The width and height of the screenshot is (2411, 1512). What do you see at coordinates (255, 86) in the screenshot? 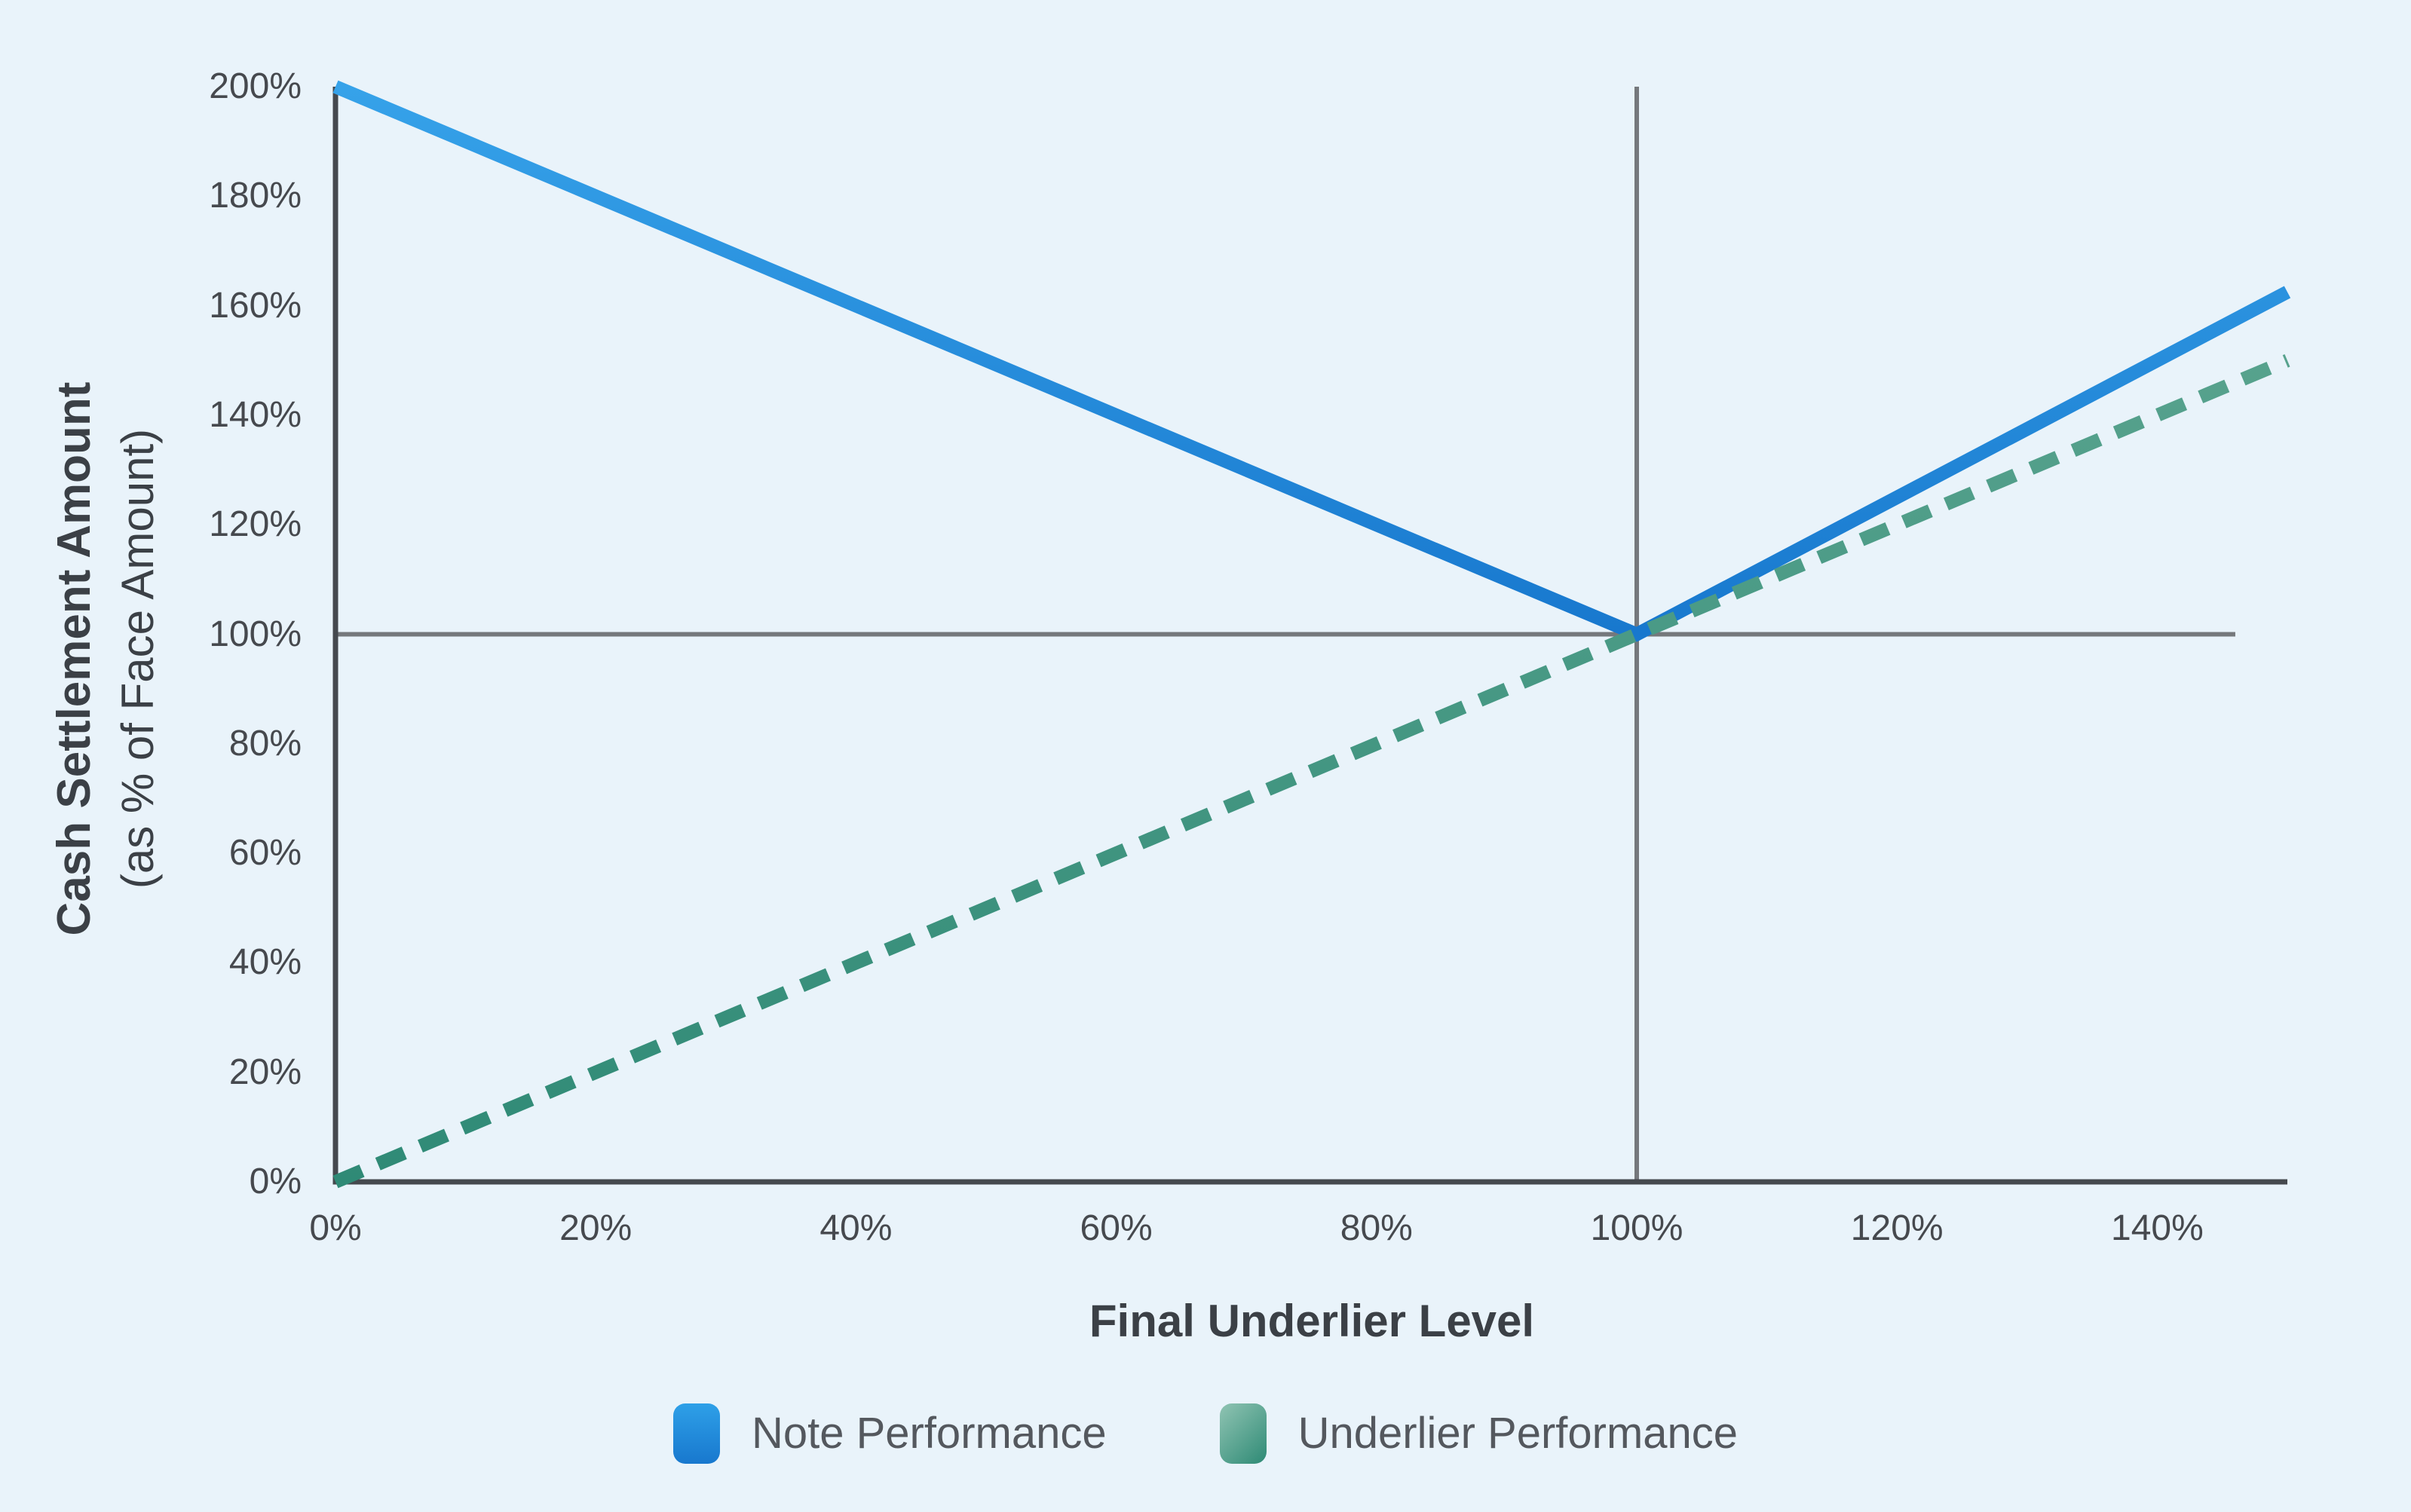
I see `y-tick-label-200: 200%` at bounding box center [255, 86].